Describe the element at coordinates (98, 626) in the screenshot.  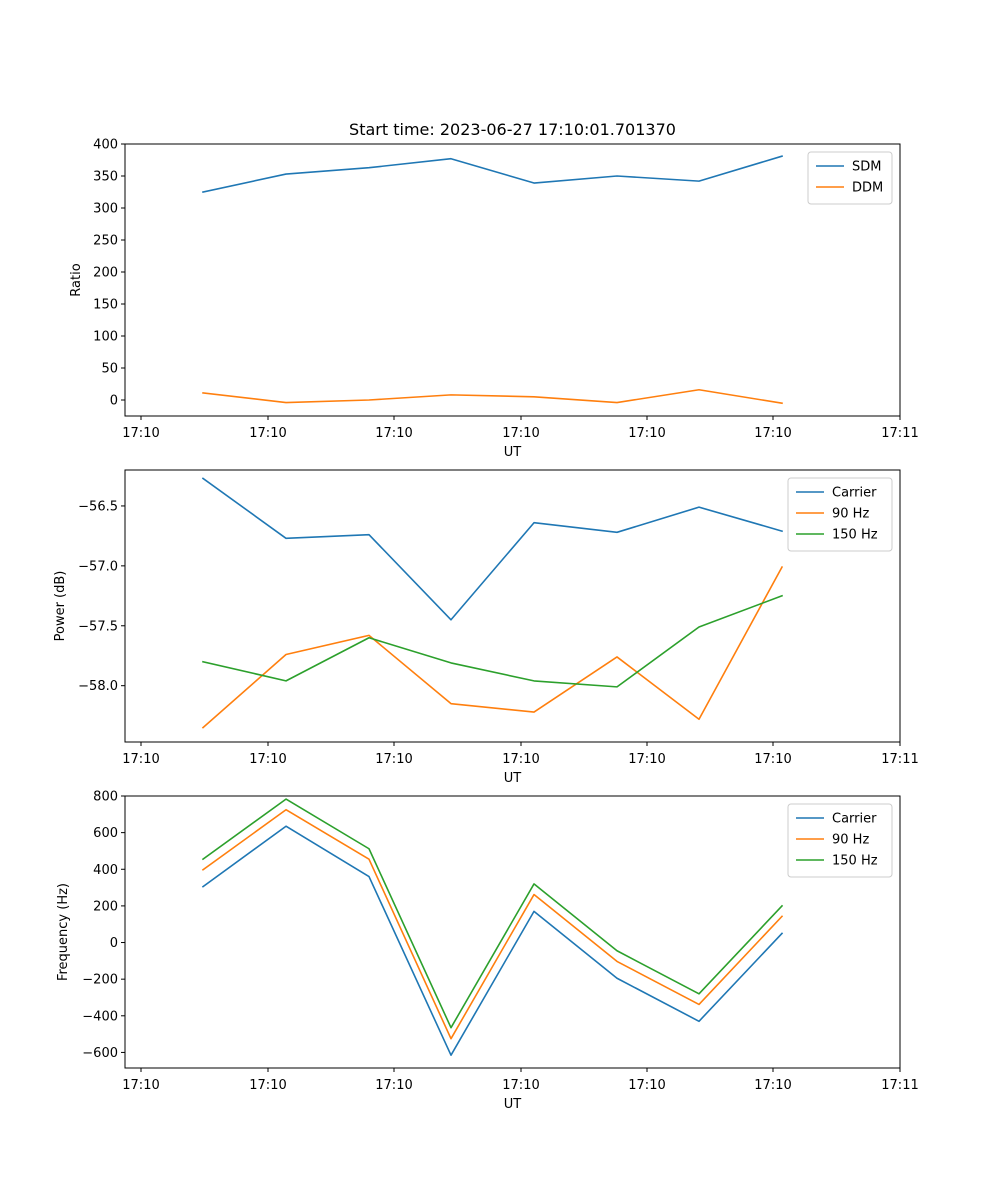
I see `y-tick-label: −57.5` at that location.